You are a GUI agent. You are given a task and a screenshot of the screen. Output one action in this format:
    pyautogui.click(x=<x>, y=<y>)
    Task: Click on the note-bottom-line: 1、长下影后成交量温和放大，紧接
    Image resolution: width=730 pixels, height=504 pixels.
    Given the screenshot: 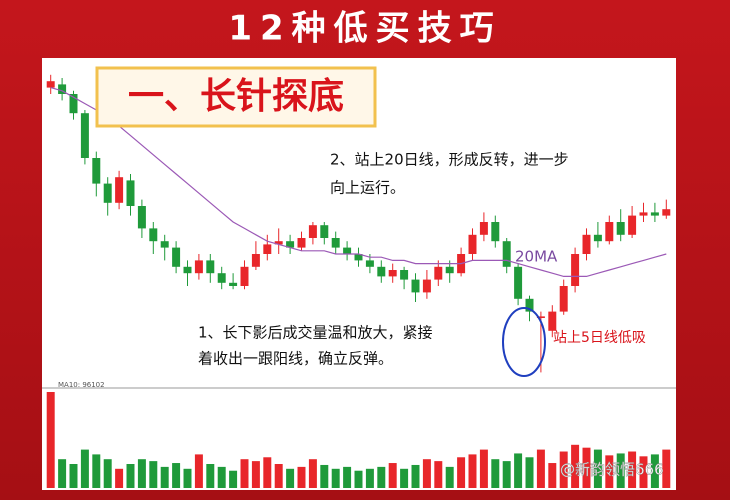 What is the action you would take?
    pyautogui.click(x=315, y=333)
    